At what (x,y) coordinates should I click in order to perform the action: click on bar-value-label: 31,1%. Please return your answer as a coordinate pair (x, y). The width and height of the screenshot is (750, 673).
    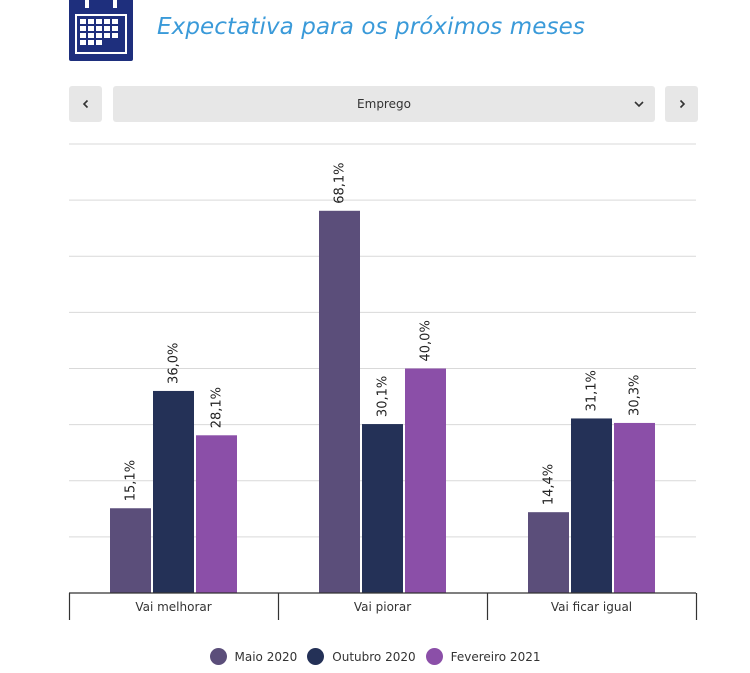
    Looking at the image, I should click on (592, 390).